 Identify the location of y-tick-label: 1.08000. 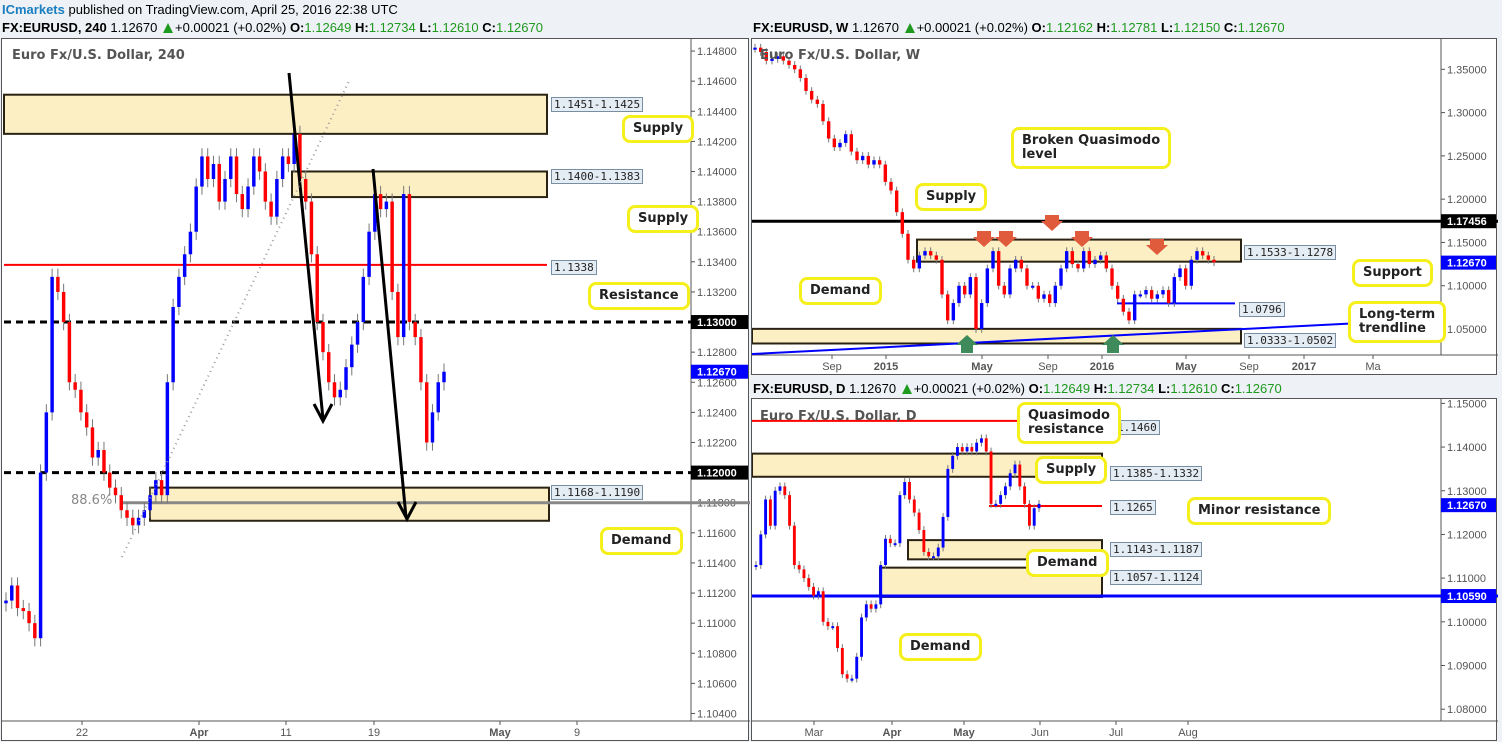
(1467, 710).